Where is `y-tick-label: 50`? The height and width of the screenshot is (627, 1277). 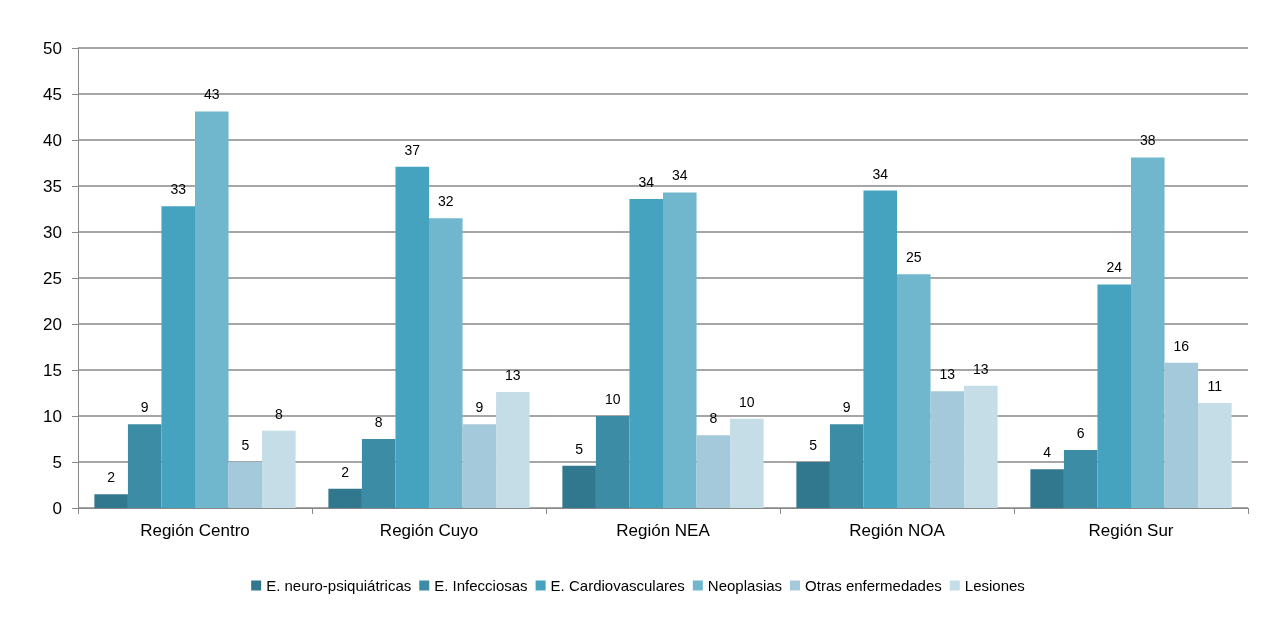
y-tick-label: 50 is located at coordinates (52, 48).